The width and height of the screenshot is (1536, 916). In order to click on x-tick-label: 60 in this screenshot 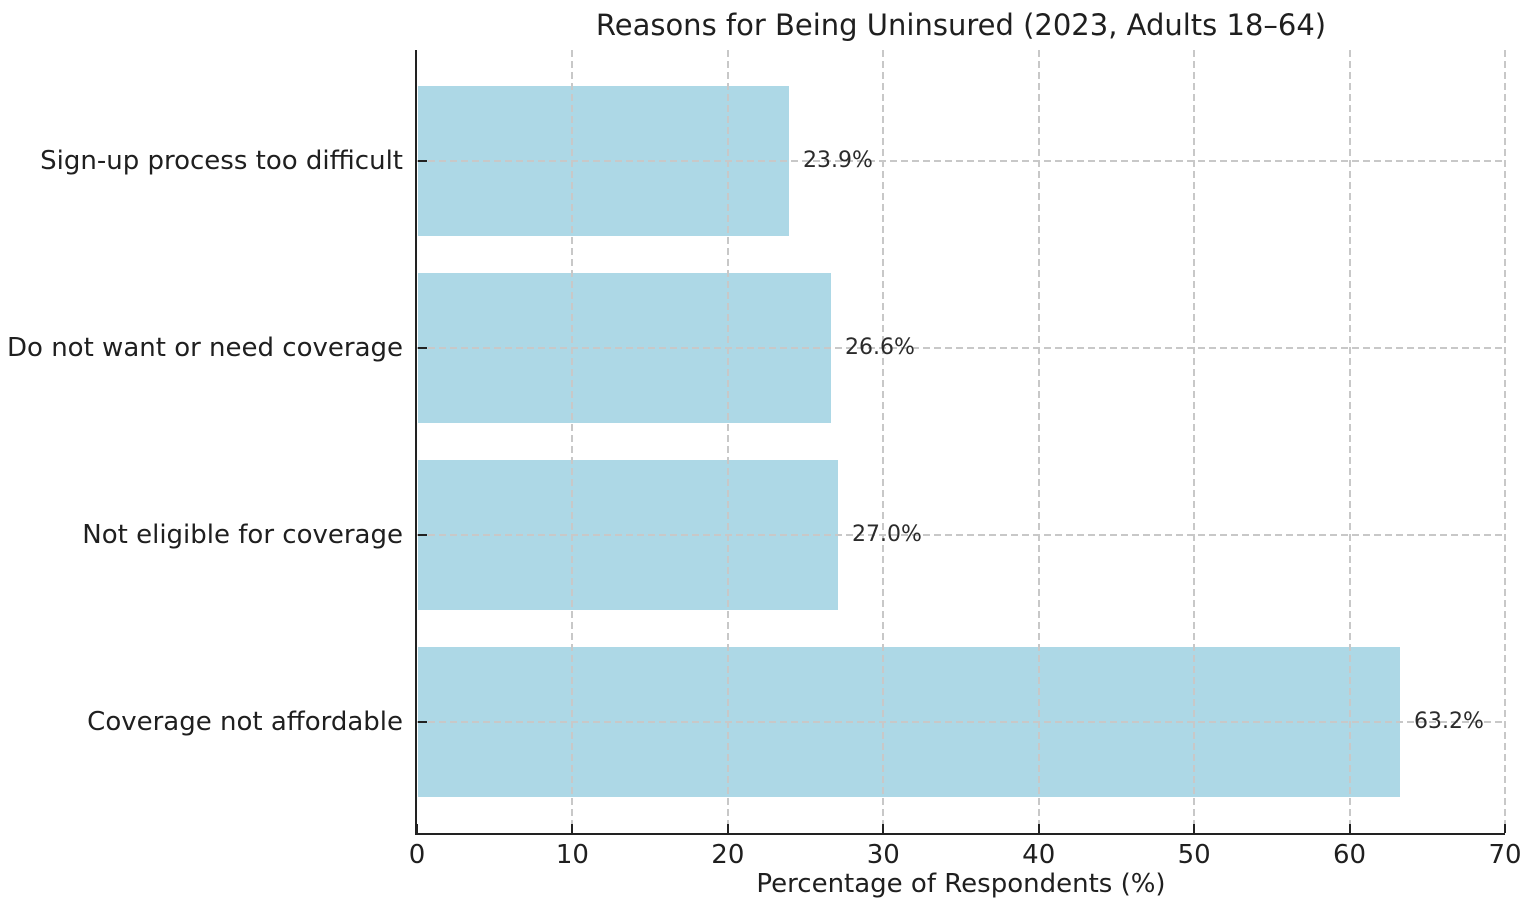, I will do `click(1350, 855)`.